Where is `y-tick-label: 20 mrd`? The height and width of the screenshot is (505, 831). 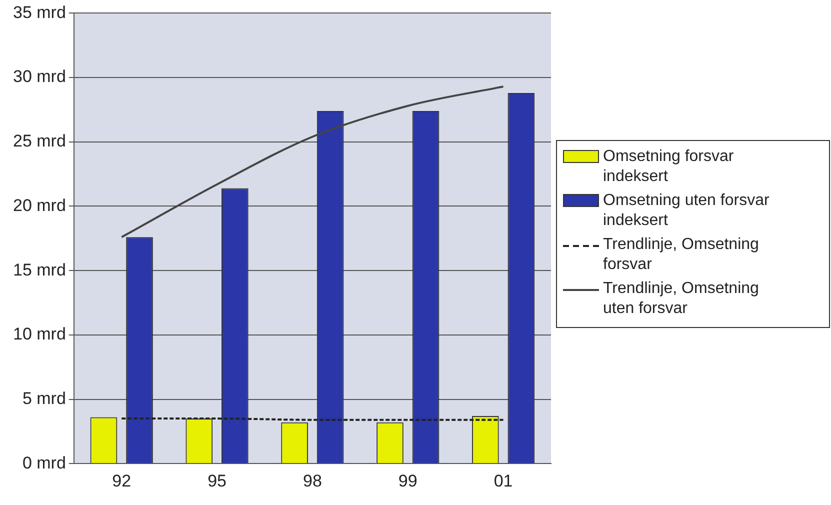
y-tick-label: 20 mrd is located at coordinates (39, 205).